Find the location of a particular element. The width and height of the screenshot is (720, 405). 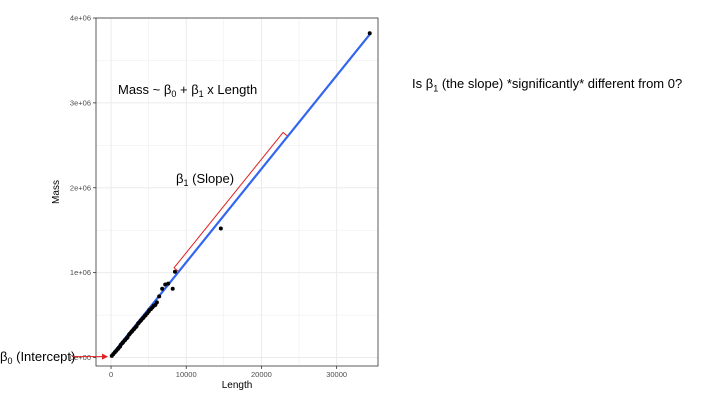

intercept-arrowhead is located at coordinates (105, 356).